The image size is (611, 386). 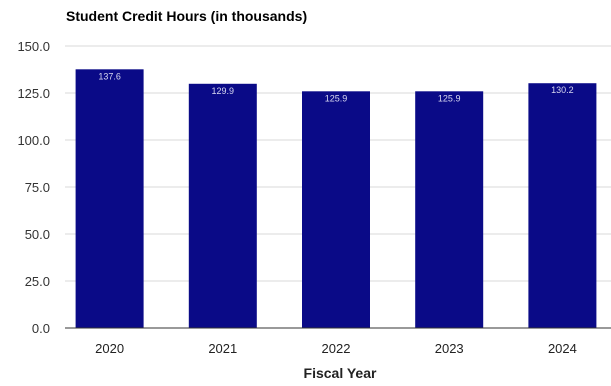 I want to click on y-tick-label: 125.0, so click(x=33, y=93).